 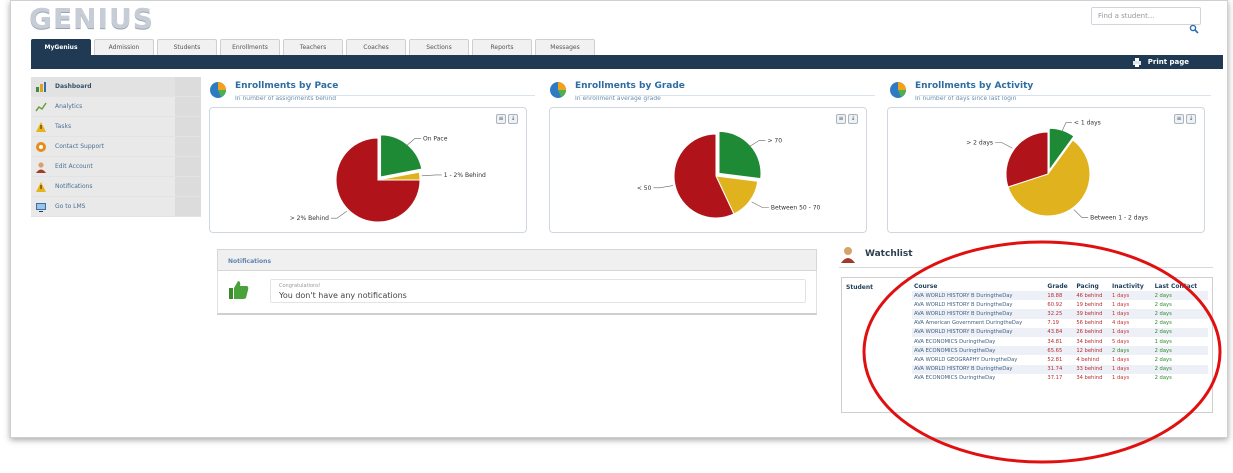 What do you see at coordinates (1128, 286) in the screenshot?
I see `column-header-inactivity: Inactivity` at bounding box center [1128, 286].